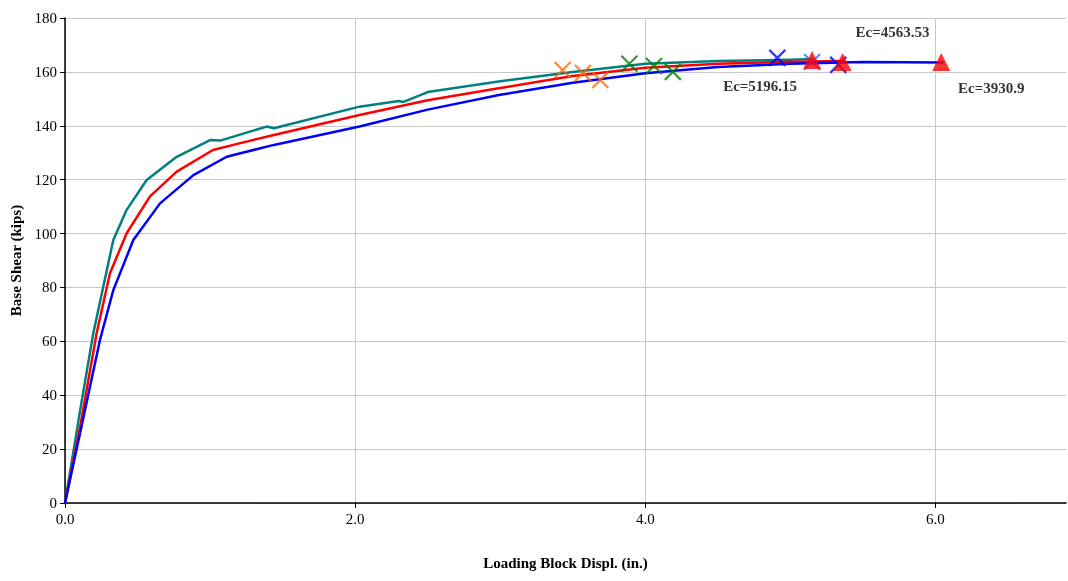  I want to click on x-axis-title: Loading Block Displ. (in.), so click(565, 563).